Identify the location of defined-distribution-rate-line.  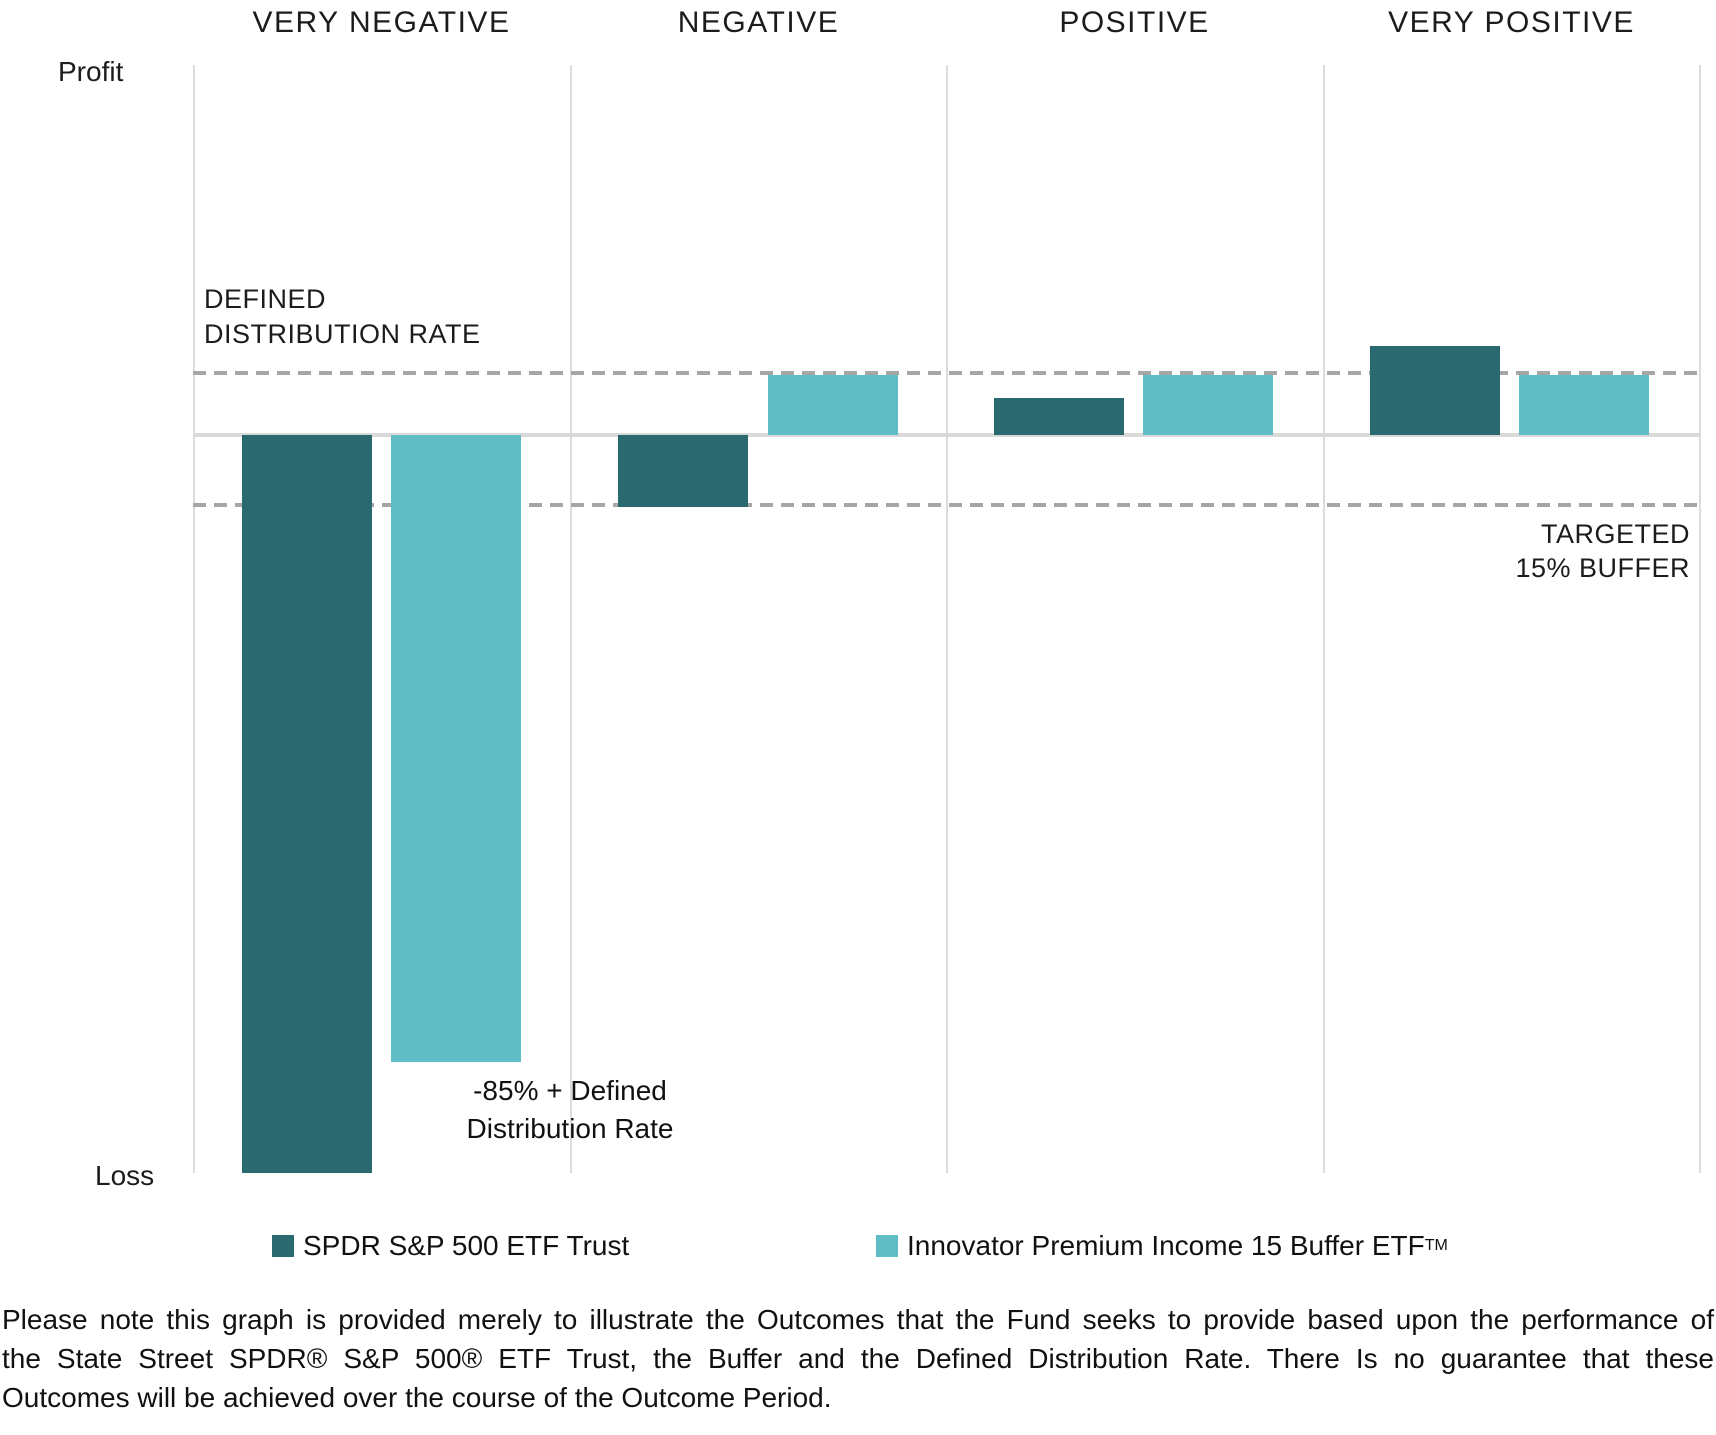
(946, 373).